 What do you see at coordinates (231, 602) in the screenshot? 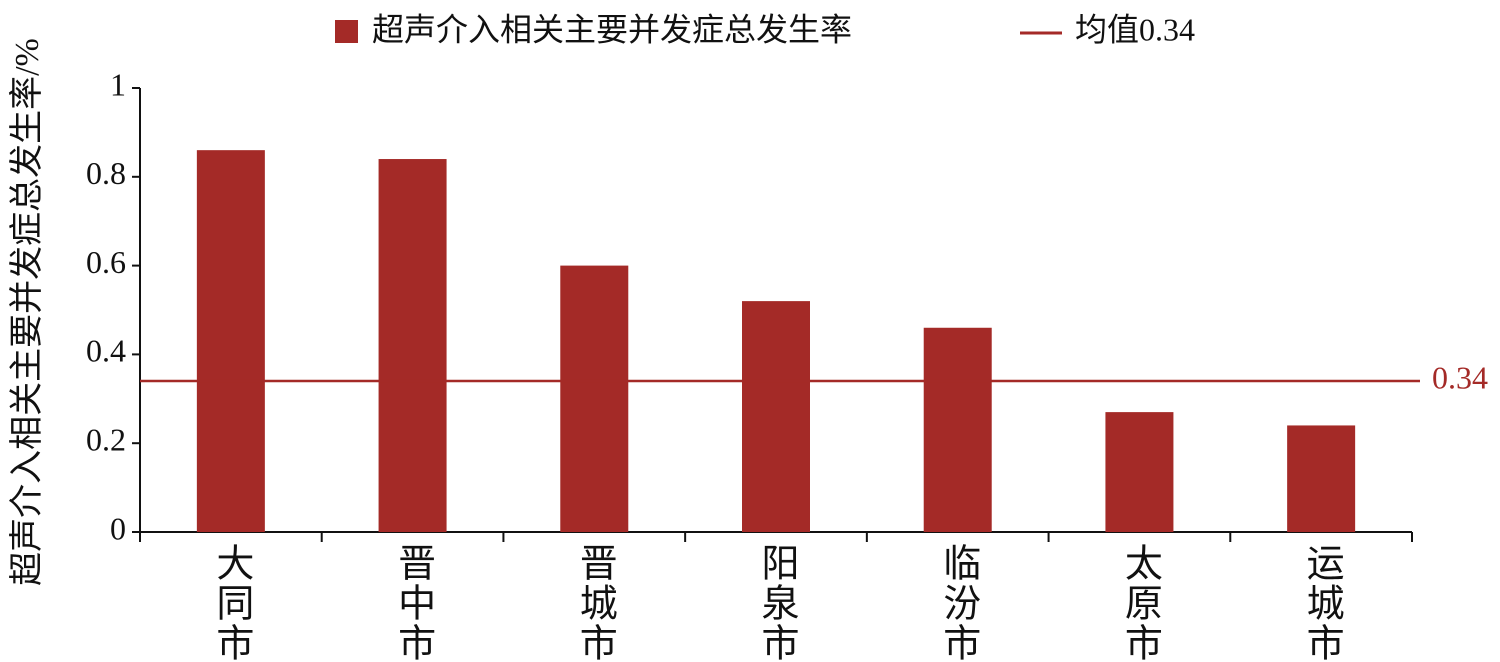
I see `x-tick-label: 大同市` at bounding box center [231, 602].